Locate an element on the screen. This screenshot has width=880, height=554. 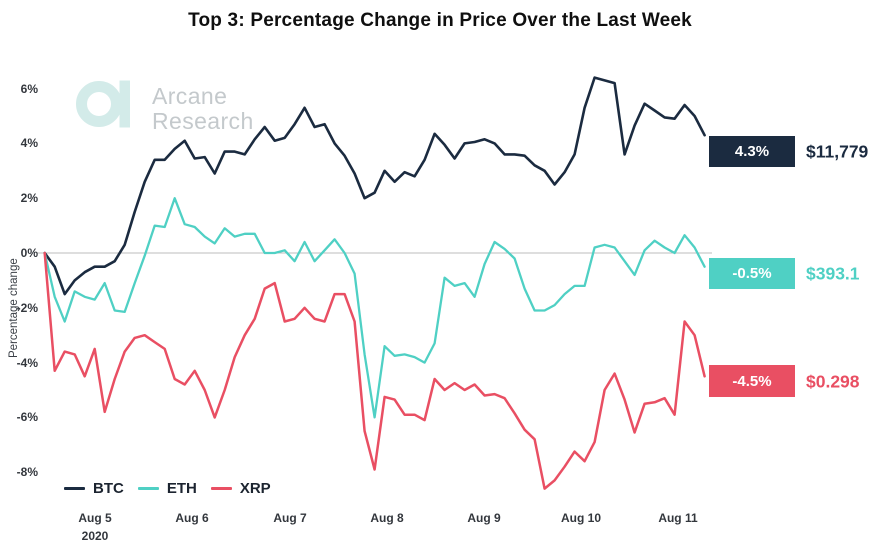
y-tick-2: 2% is located at coordinates (29, 198).